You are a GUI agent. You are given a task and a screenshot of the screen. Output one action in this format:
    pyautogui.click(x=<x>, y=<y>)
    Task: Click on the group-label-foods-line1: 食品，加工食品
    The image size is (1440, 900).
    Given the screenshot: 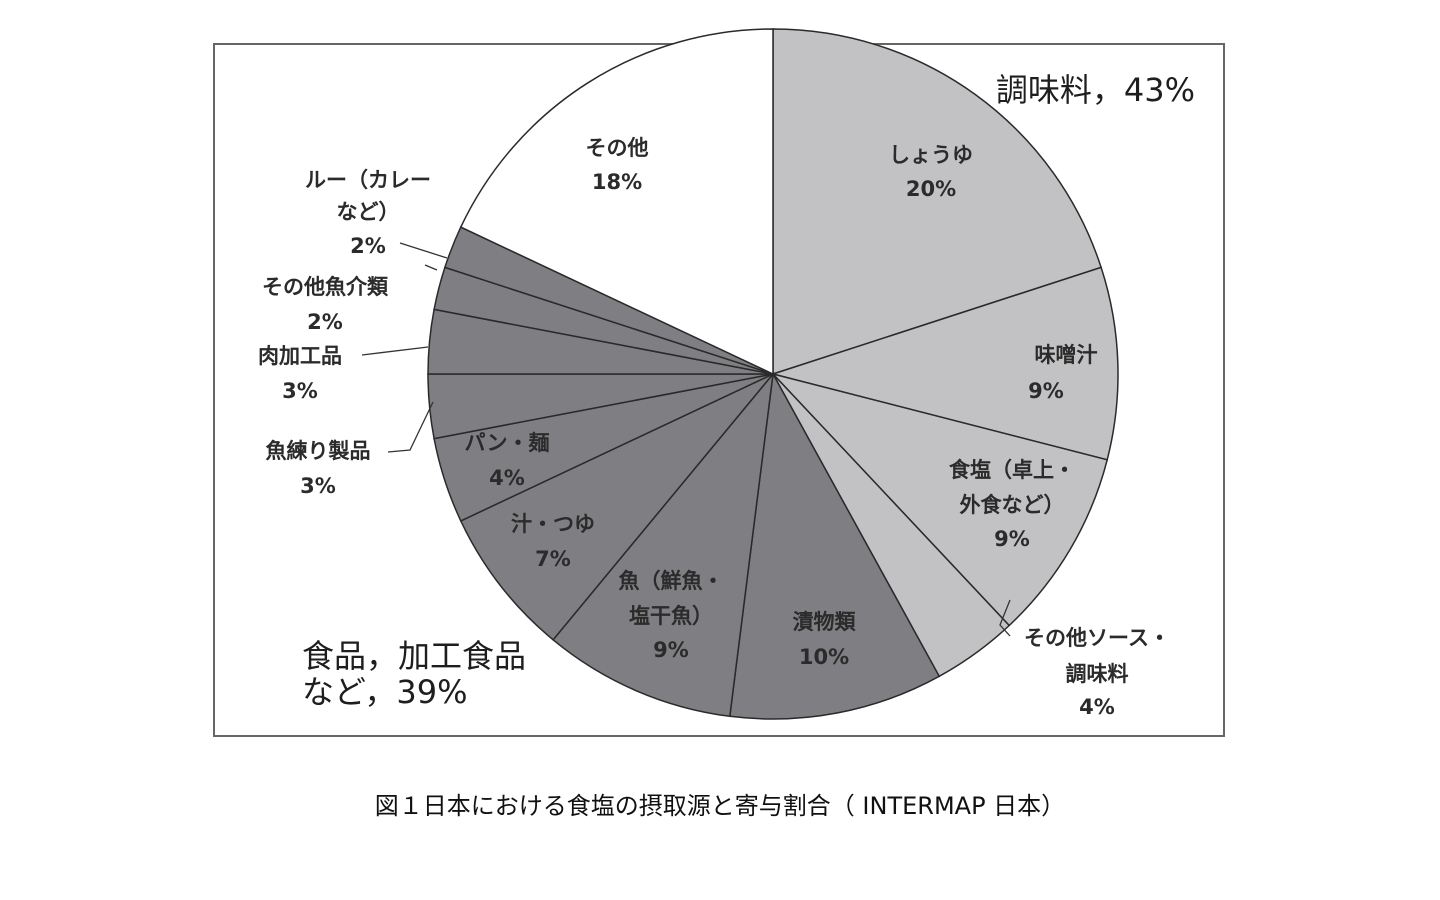 What is the action you would take?
    pyautogui.click(x=414, y=656)
    